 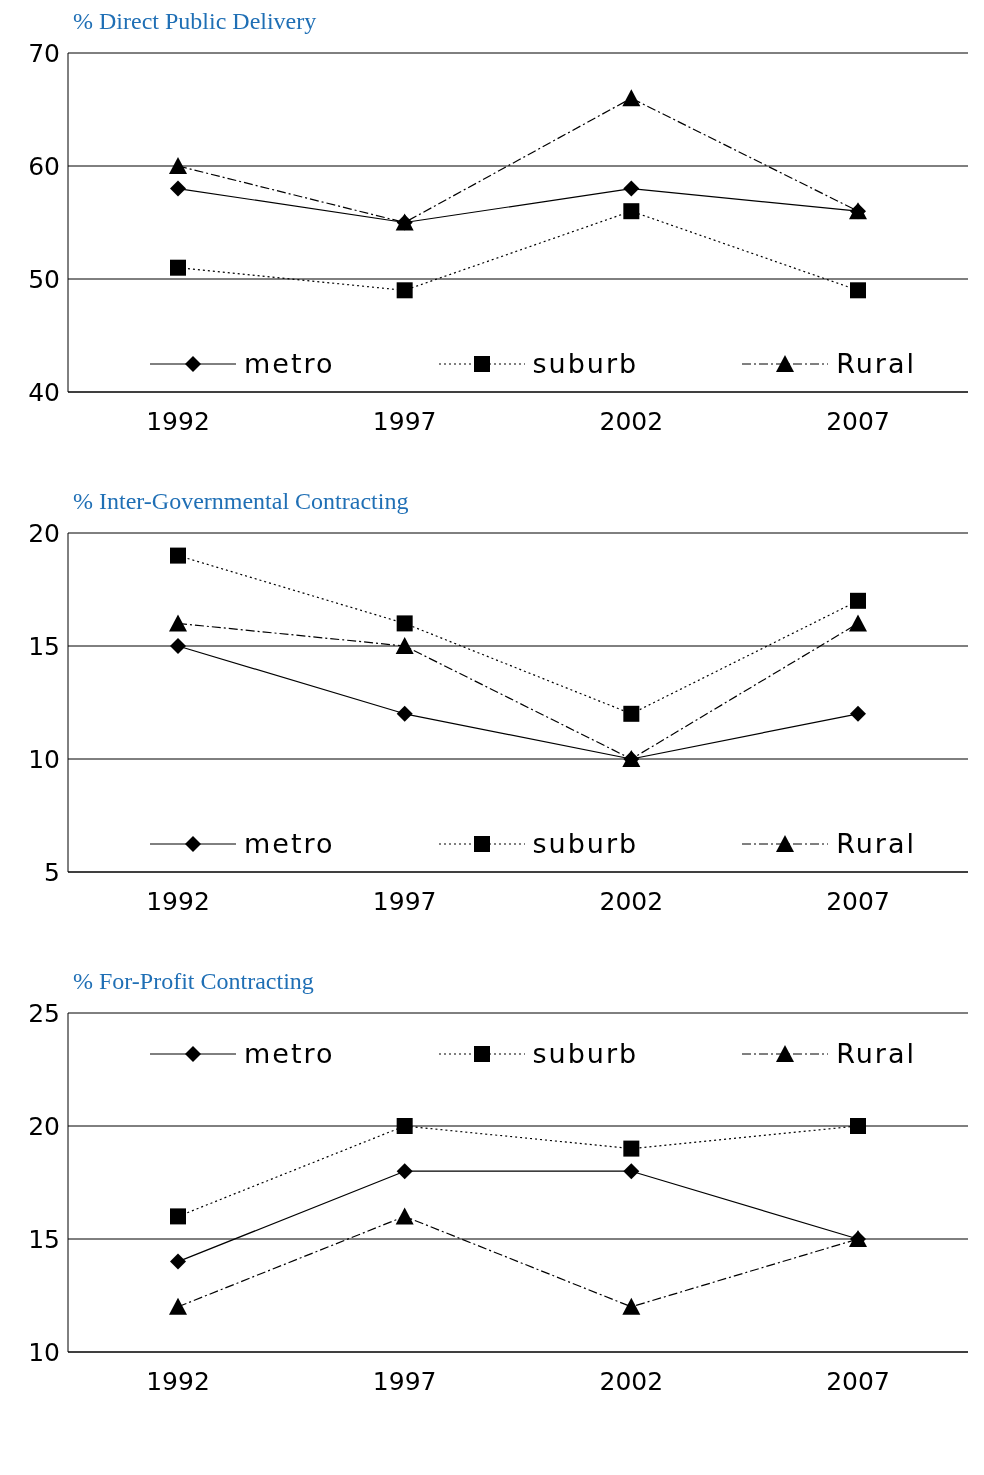 I want to click on y-tick-label: 60, so click(x=44, y=166).